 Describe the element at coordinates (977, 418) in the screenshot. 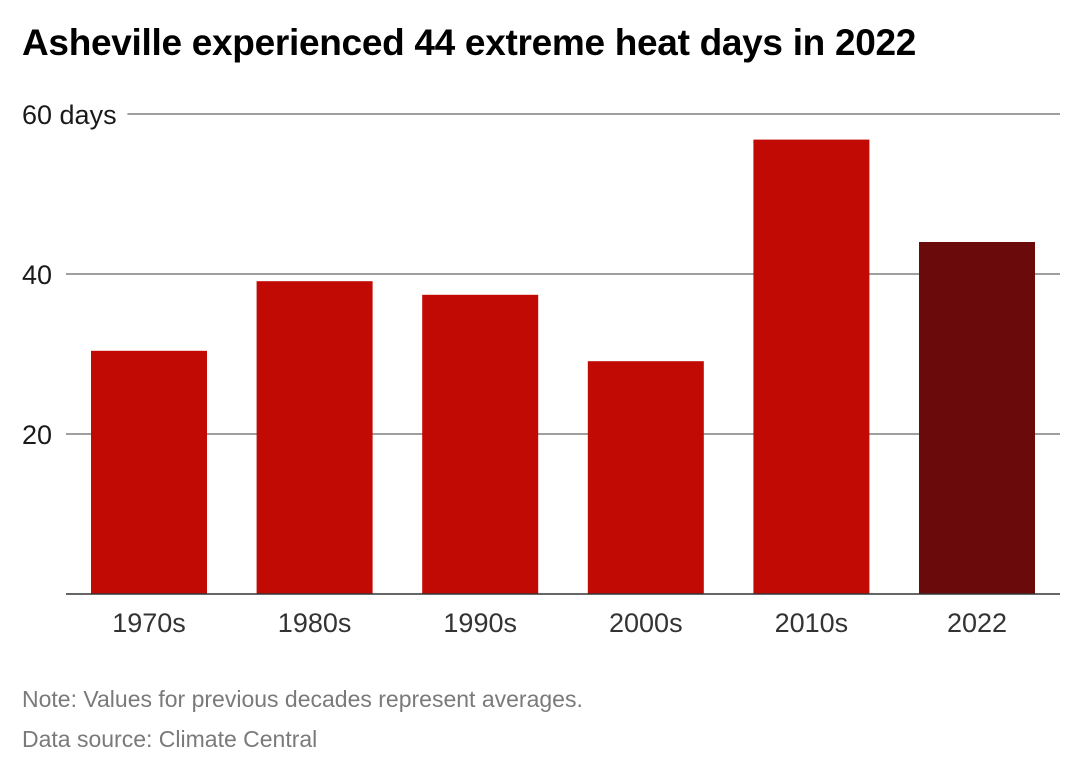

I see `bar-2022` at that location.